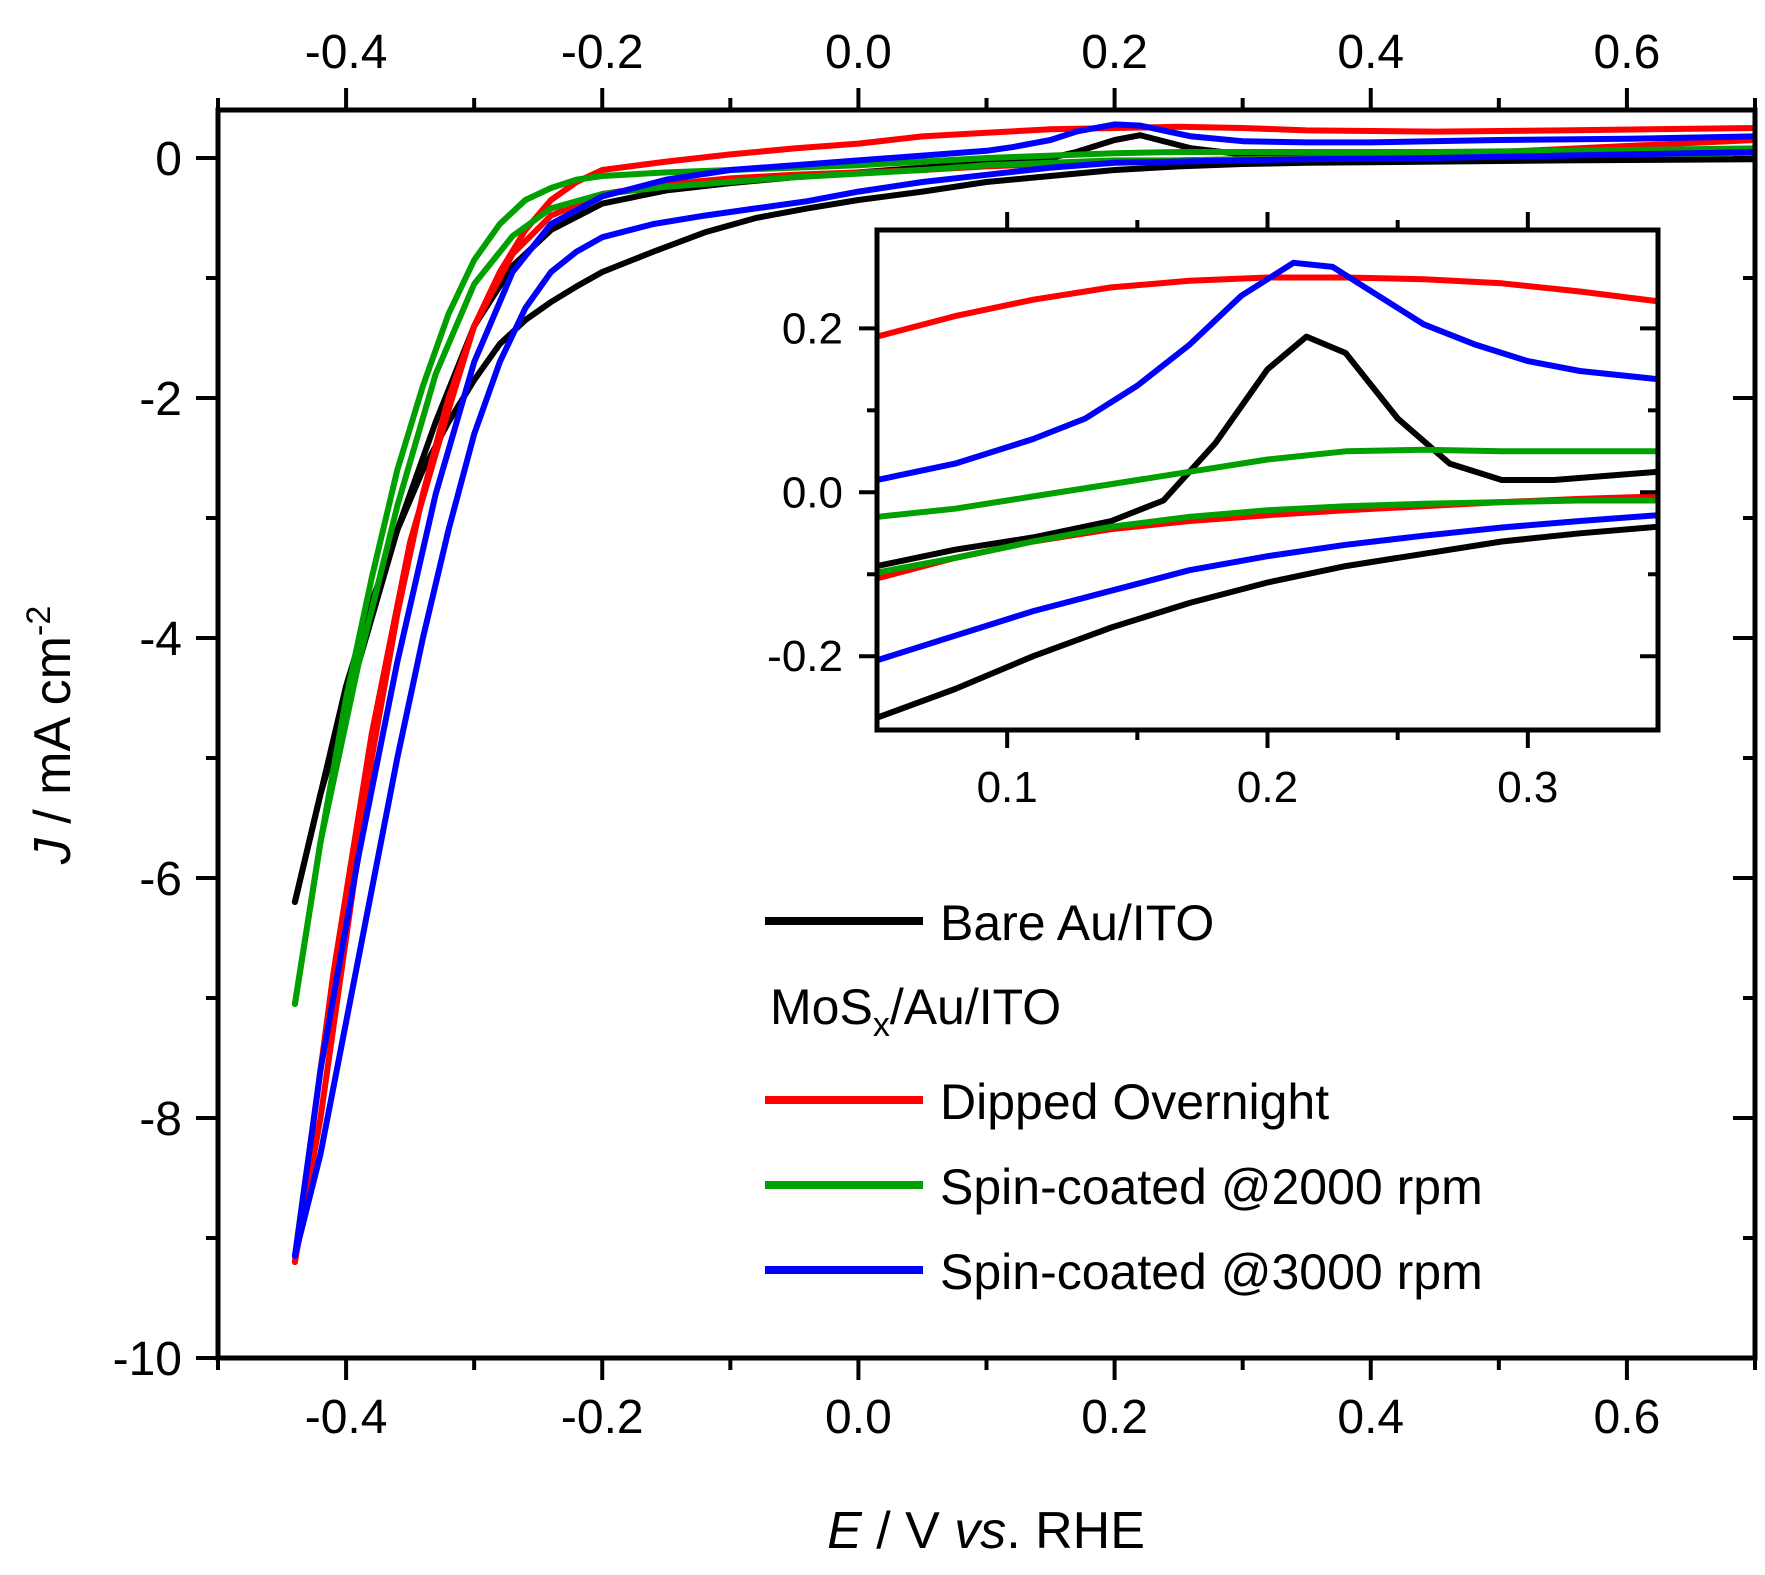 The width and height of the screenshot is (1765, 1575). Describe the element at coordinates (51, 735) in the screenshot. I see `y-axis-title: J / mA cm-2` at that location.